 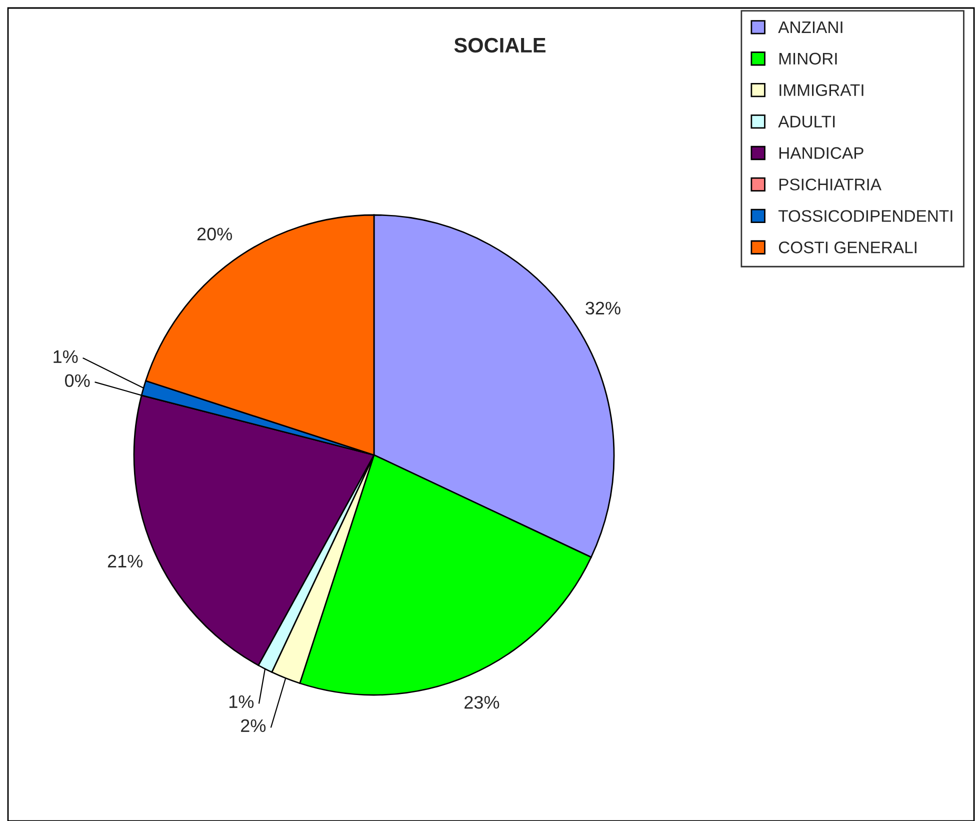 I want to click on data-label: 20%, so click(x=214, y=234).